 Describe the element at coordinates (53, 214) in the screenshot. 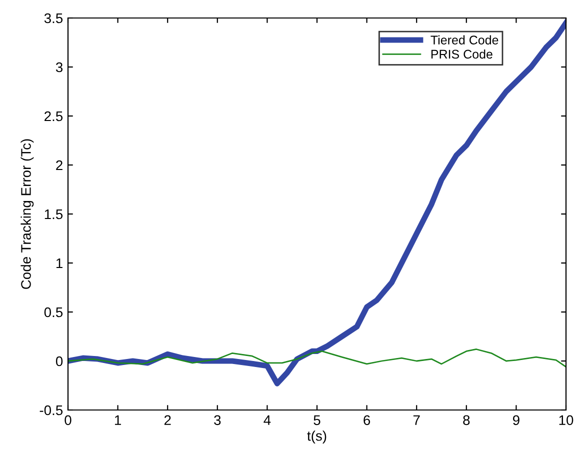

I see `y-tick-label: 1.5` at that location.